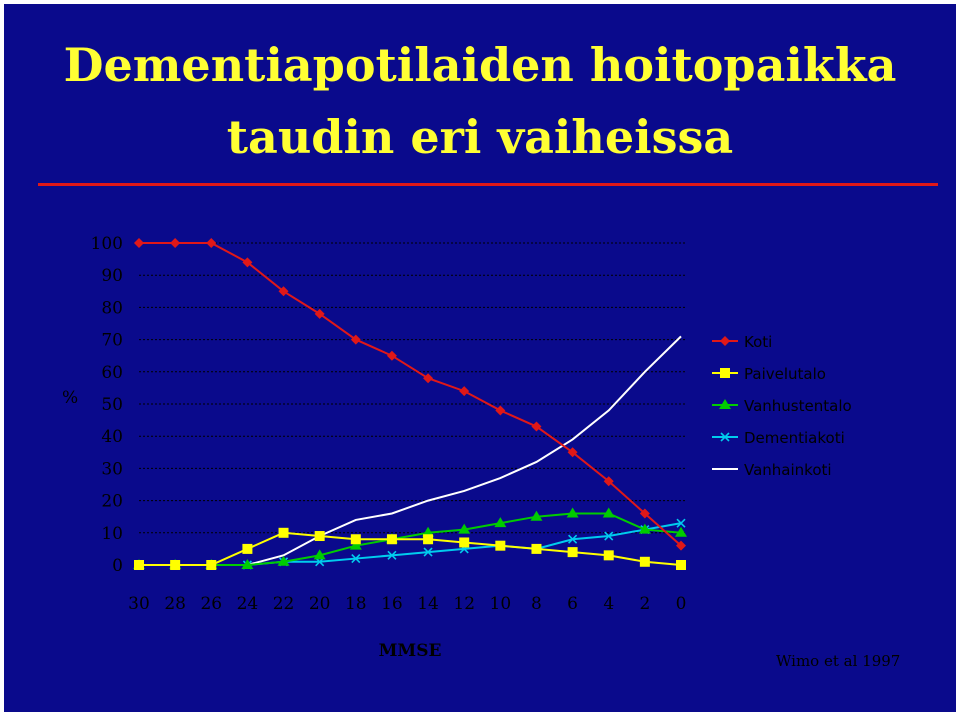 The width and height of the screenshot is (960, 716). Describe the element at coordinates (572, 604) in the screenshot. I see `x-tick-label: 6` at that location.